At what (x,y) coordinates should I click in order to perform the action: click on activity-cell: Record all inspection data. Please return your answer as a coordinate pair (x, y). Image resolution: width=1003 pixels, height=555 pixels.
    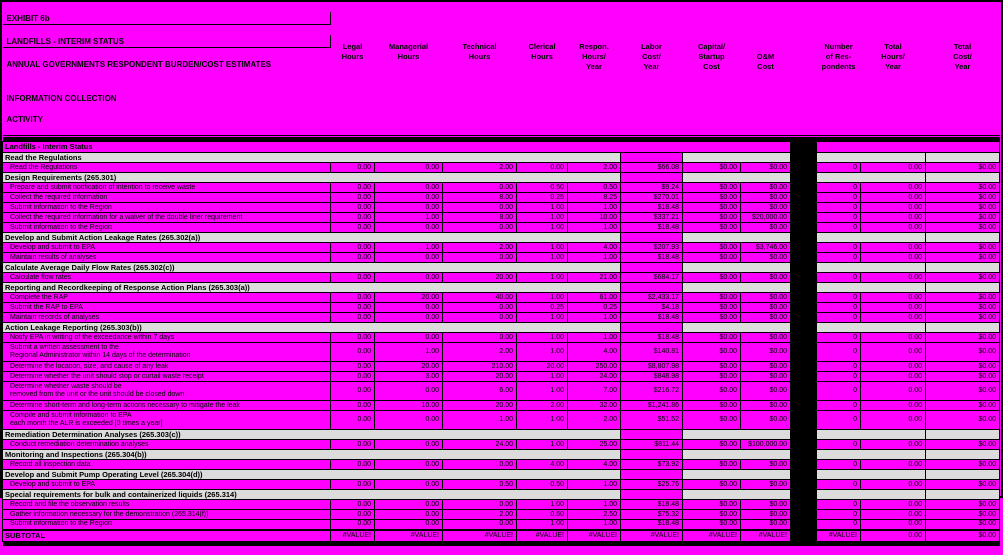
    Looking at the image, I should click on (166, 464).